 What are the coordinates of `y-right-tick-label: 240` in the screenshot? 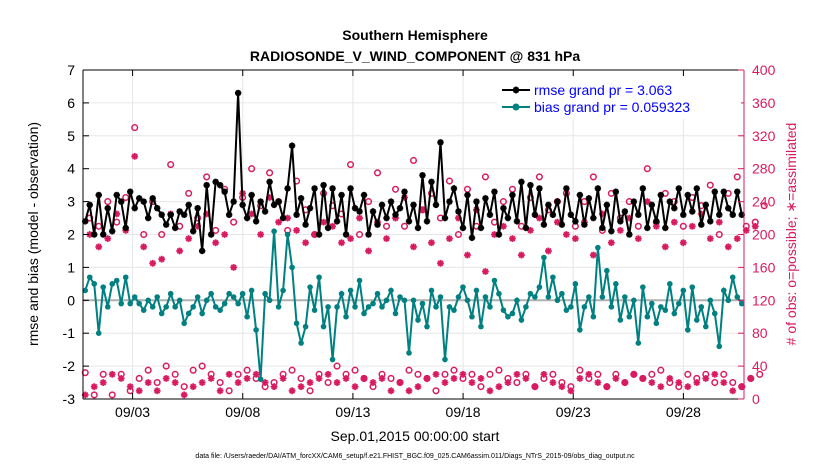 It's located at (764, 202).